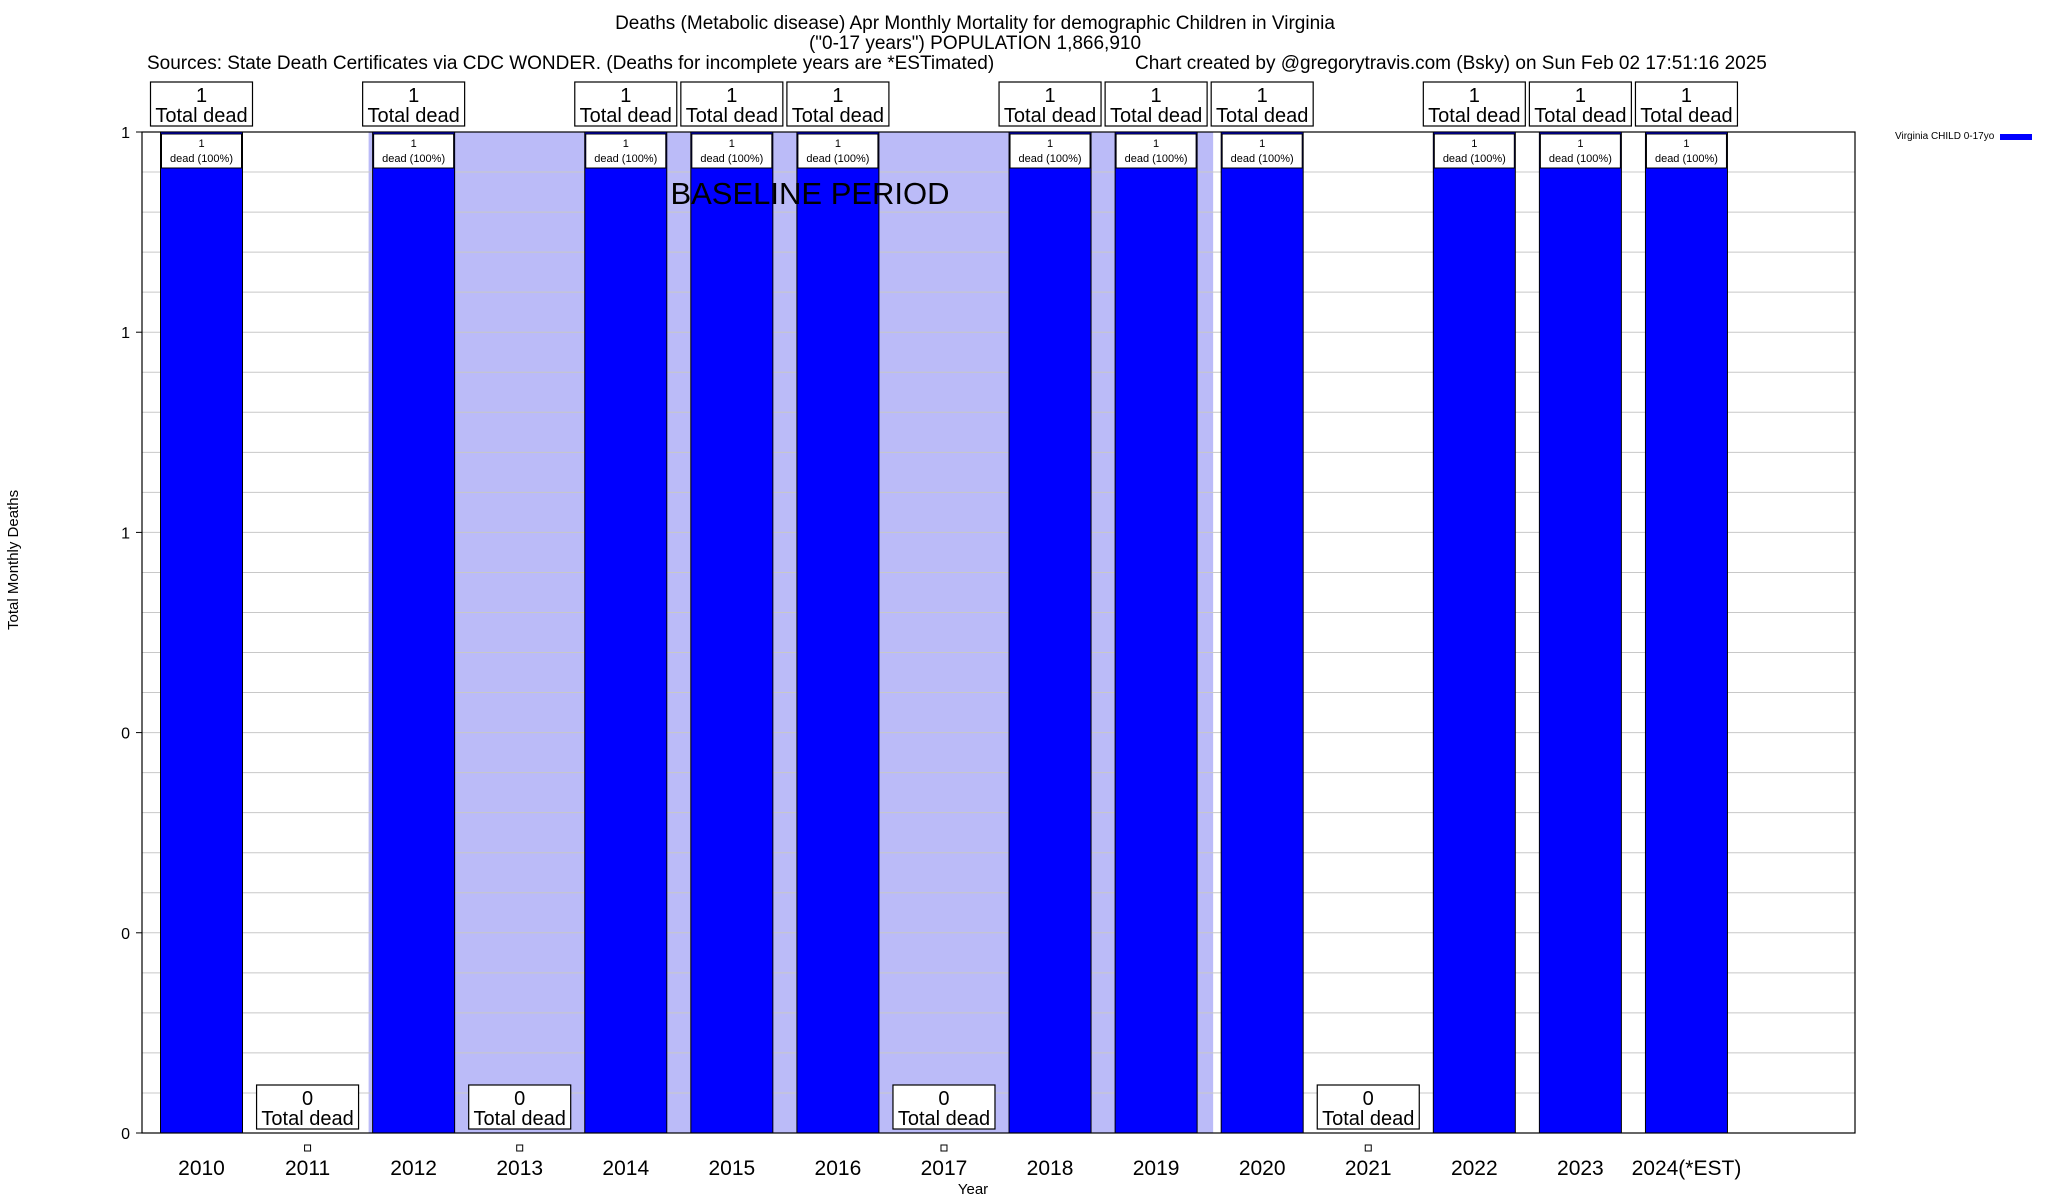  I want to click on x-tick-label: 2023, so click(1580, 1168).